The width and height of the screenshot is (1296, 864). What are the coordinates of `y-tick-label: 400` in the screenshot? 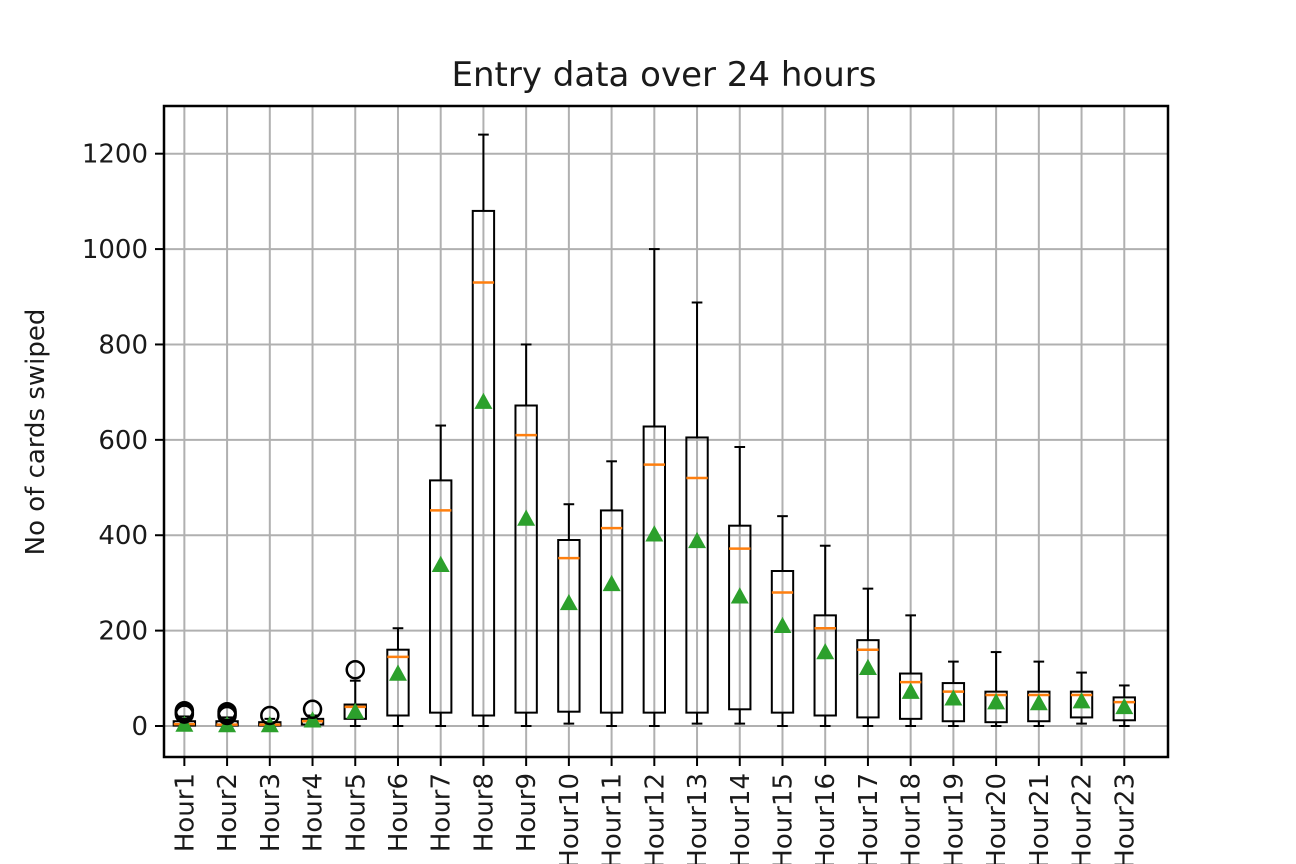 It's located at (123, 536).